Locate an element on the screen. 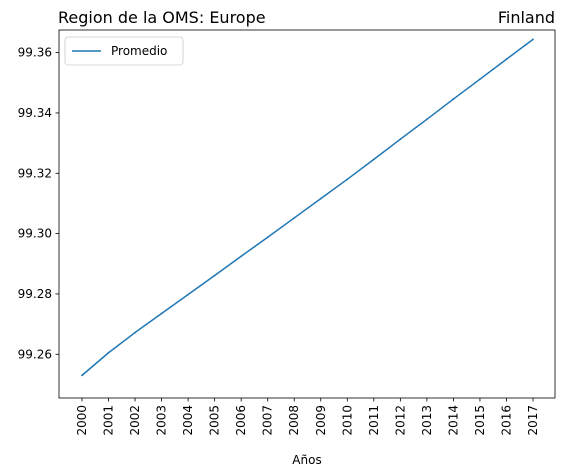 This screenshot has height=476, width=565. x-tick-label: 2009 is located at coordinates (321, 420).